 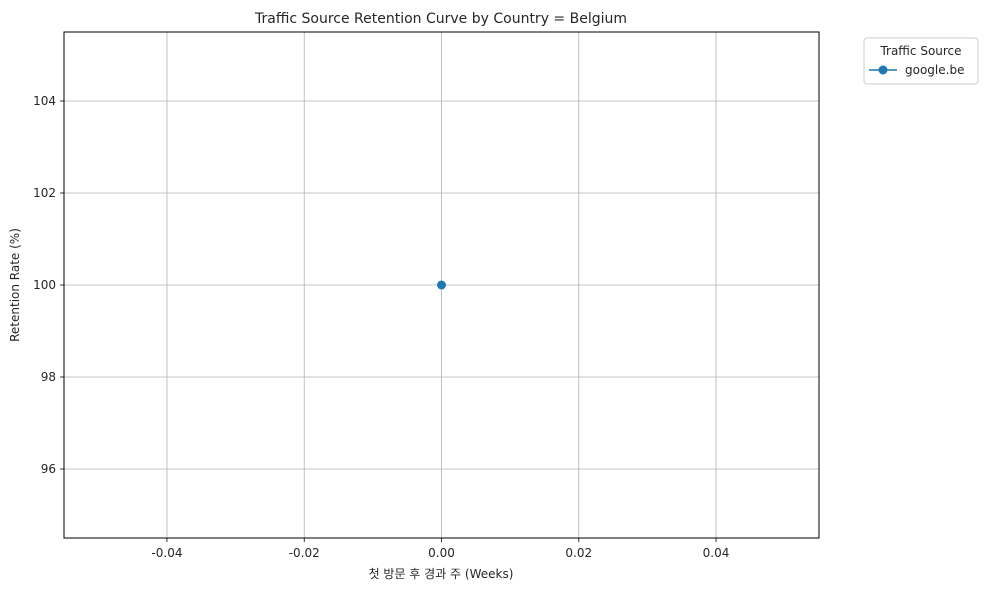 What do you see at coordinates (934, 70) in the screenshot?
I see `legend-entry-label: google.be` at bounding box center [934, 70].